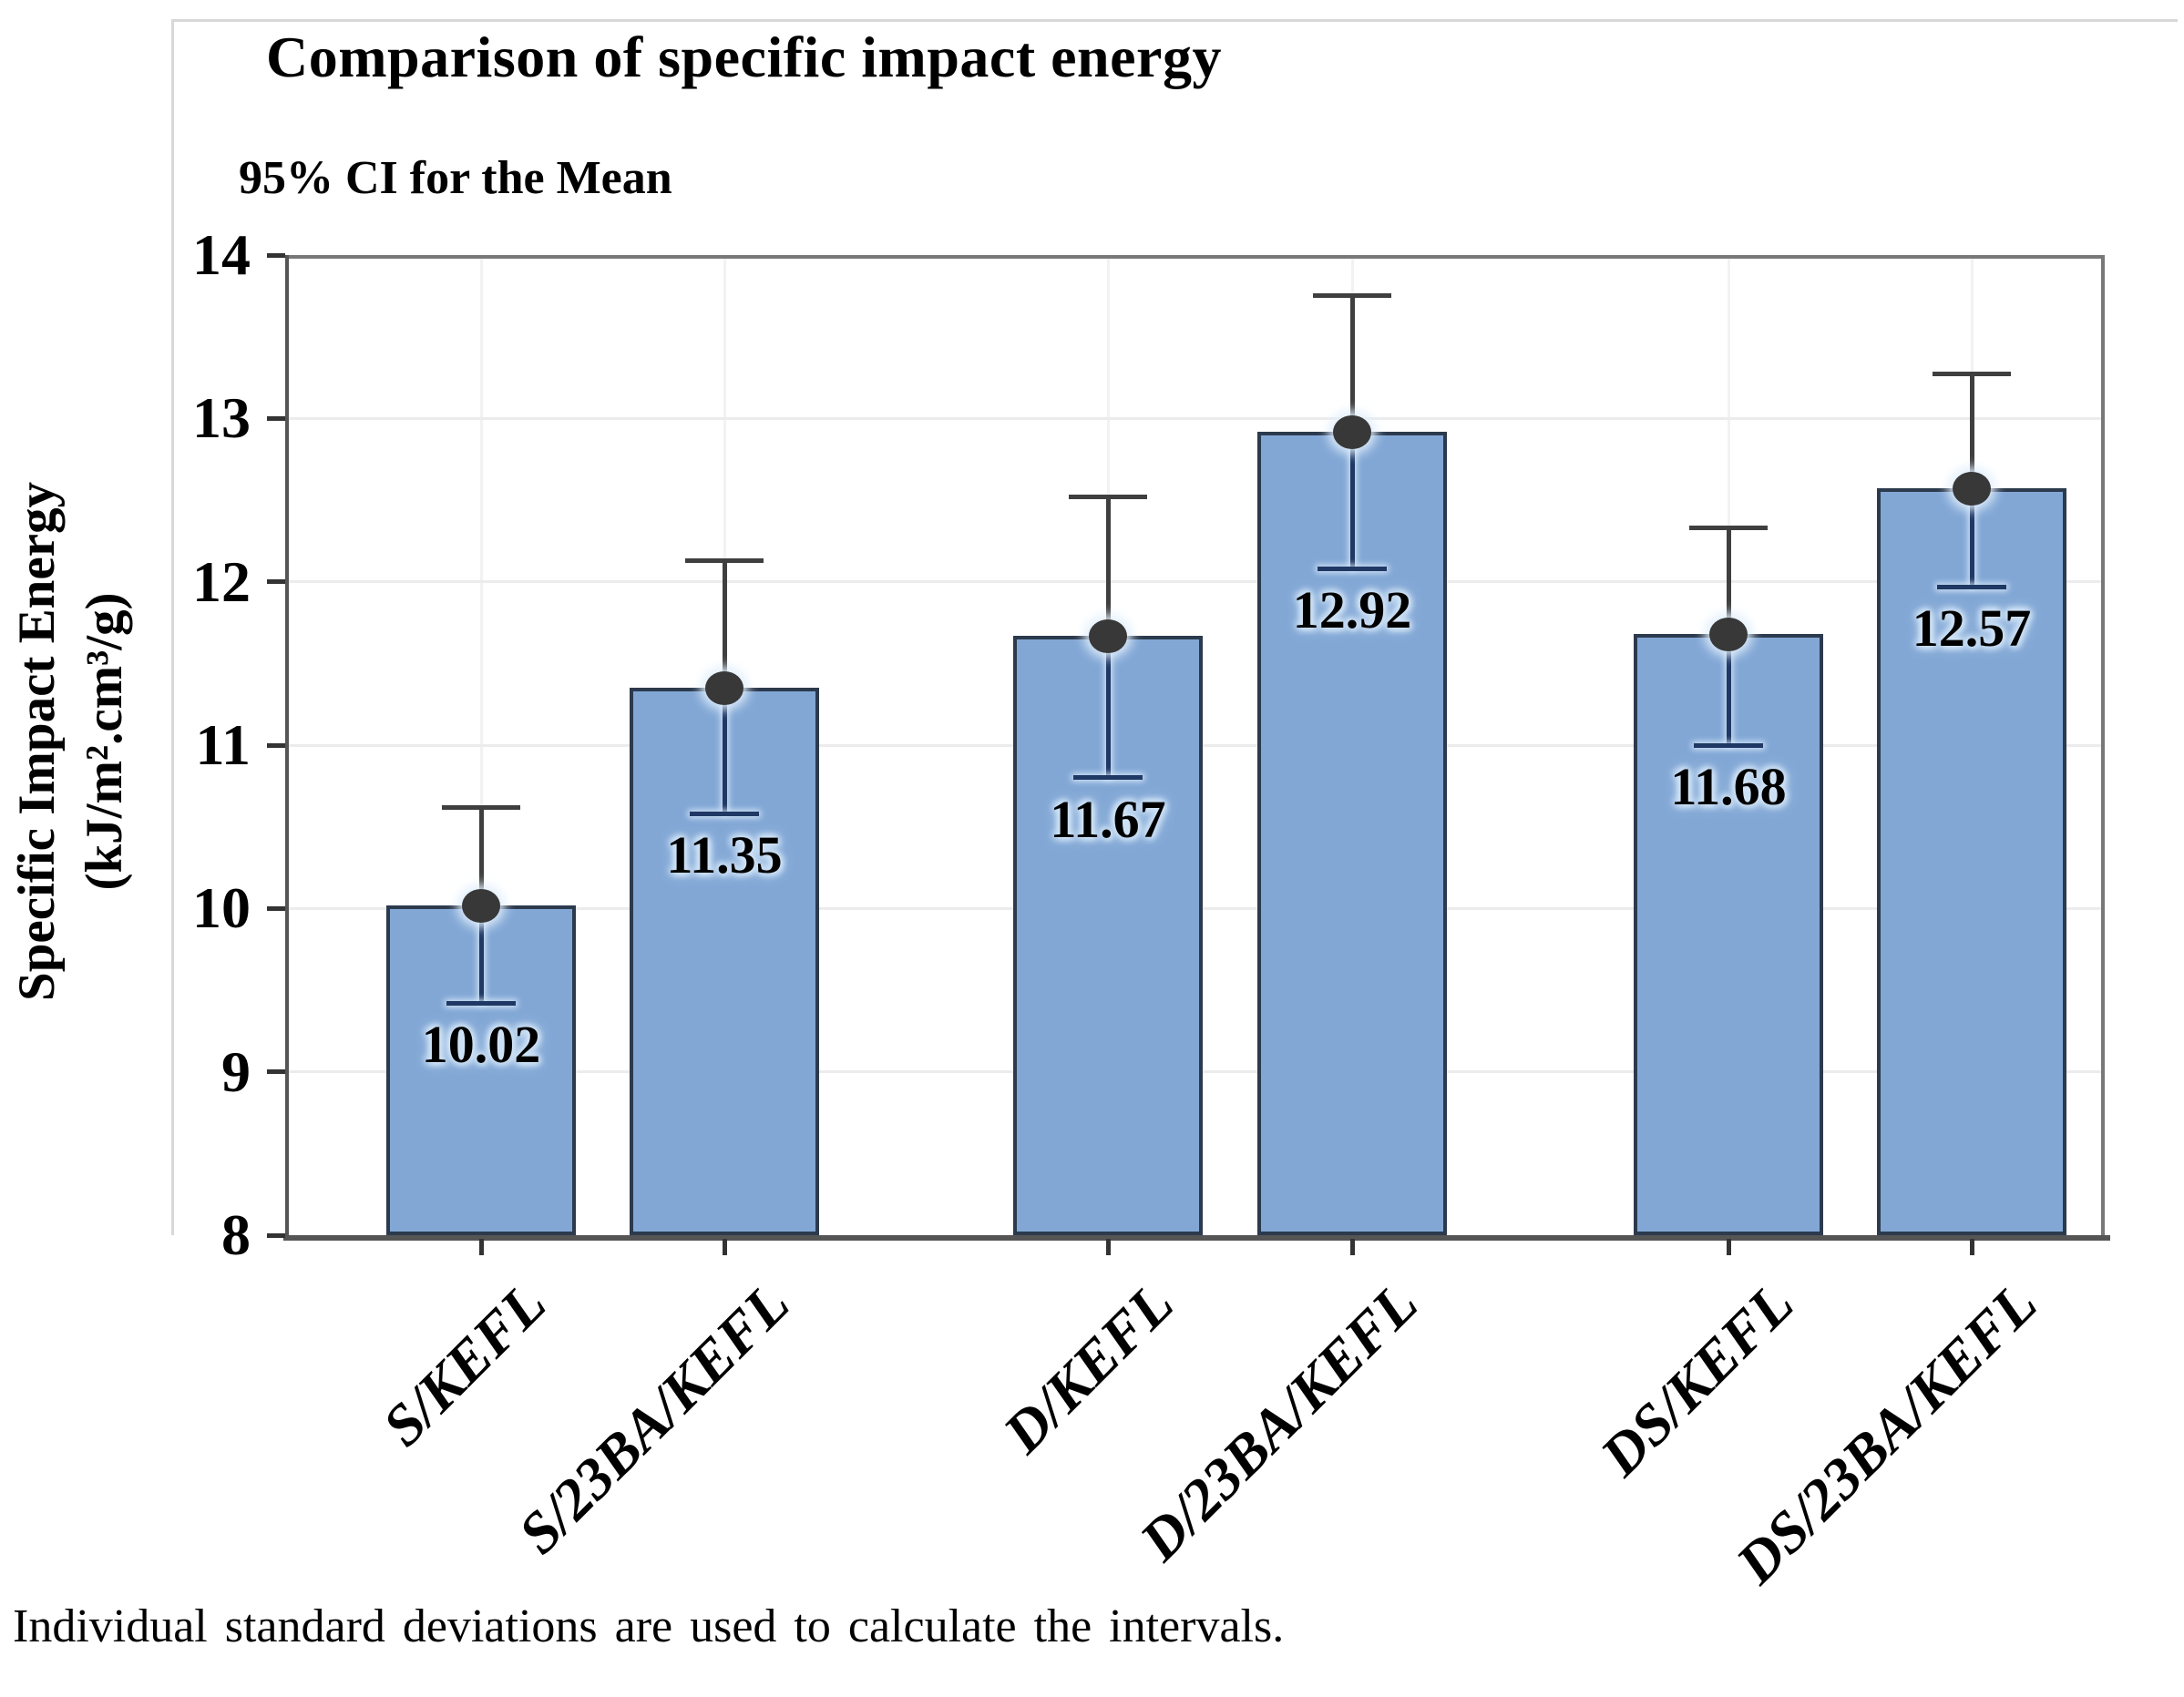 This screenshot has width=2184, height=1697. What do you see at coordinates (221, 908) in the screenshot?
I see `y-tick-label: 10` at bounding box center [221, 908].